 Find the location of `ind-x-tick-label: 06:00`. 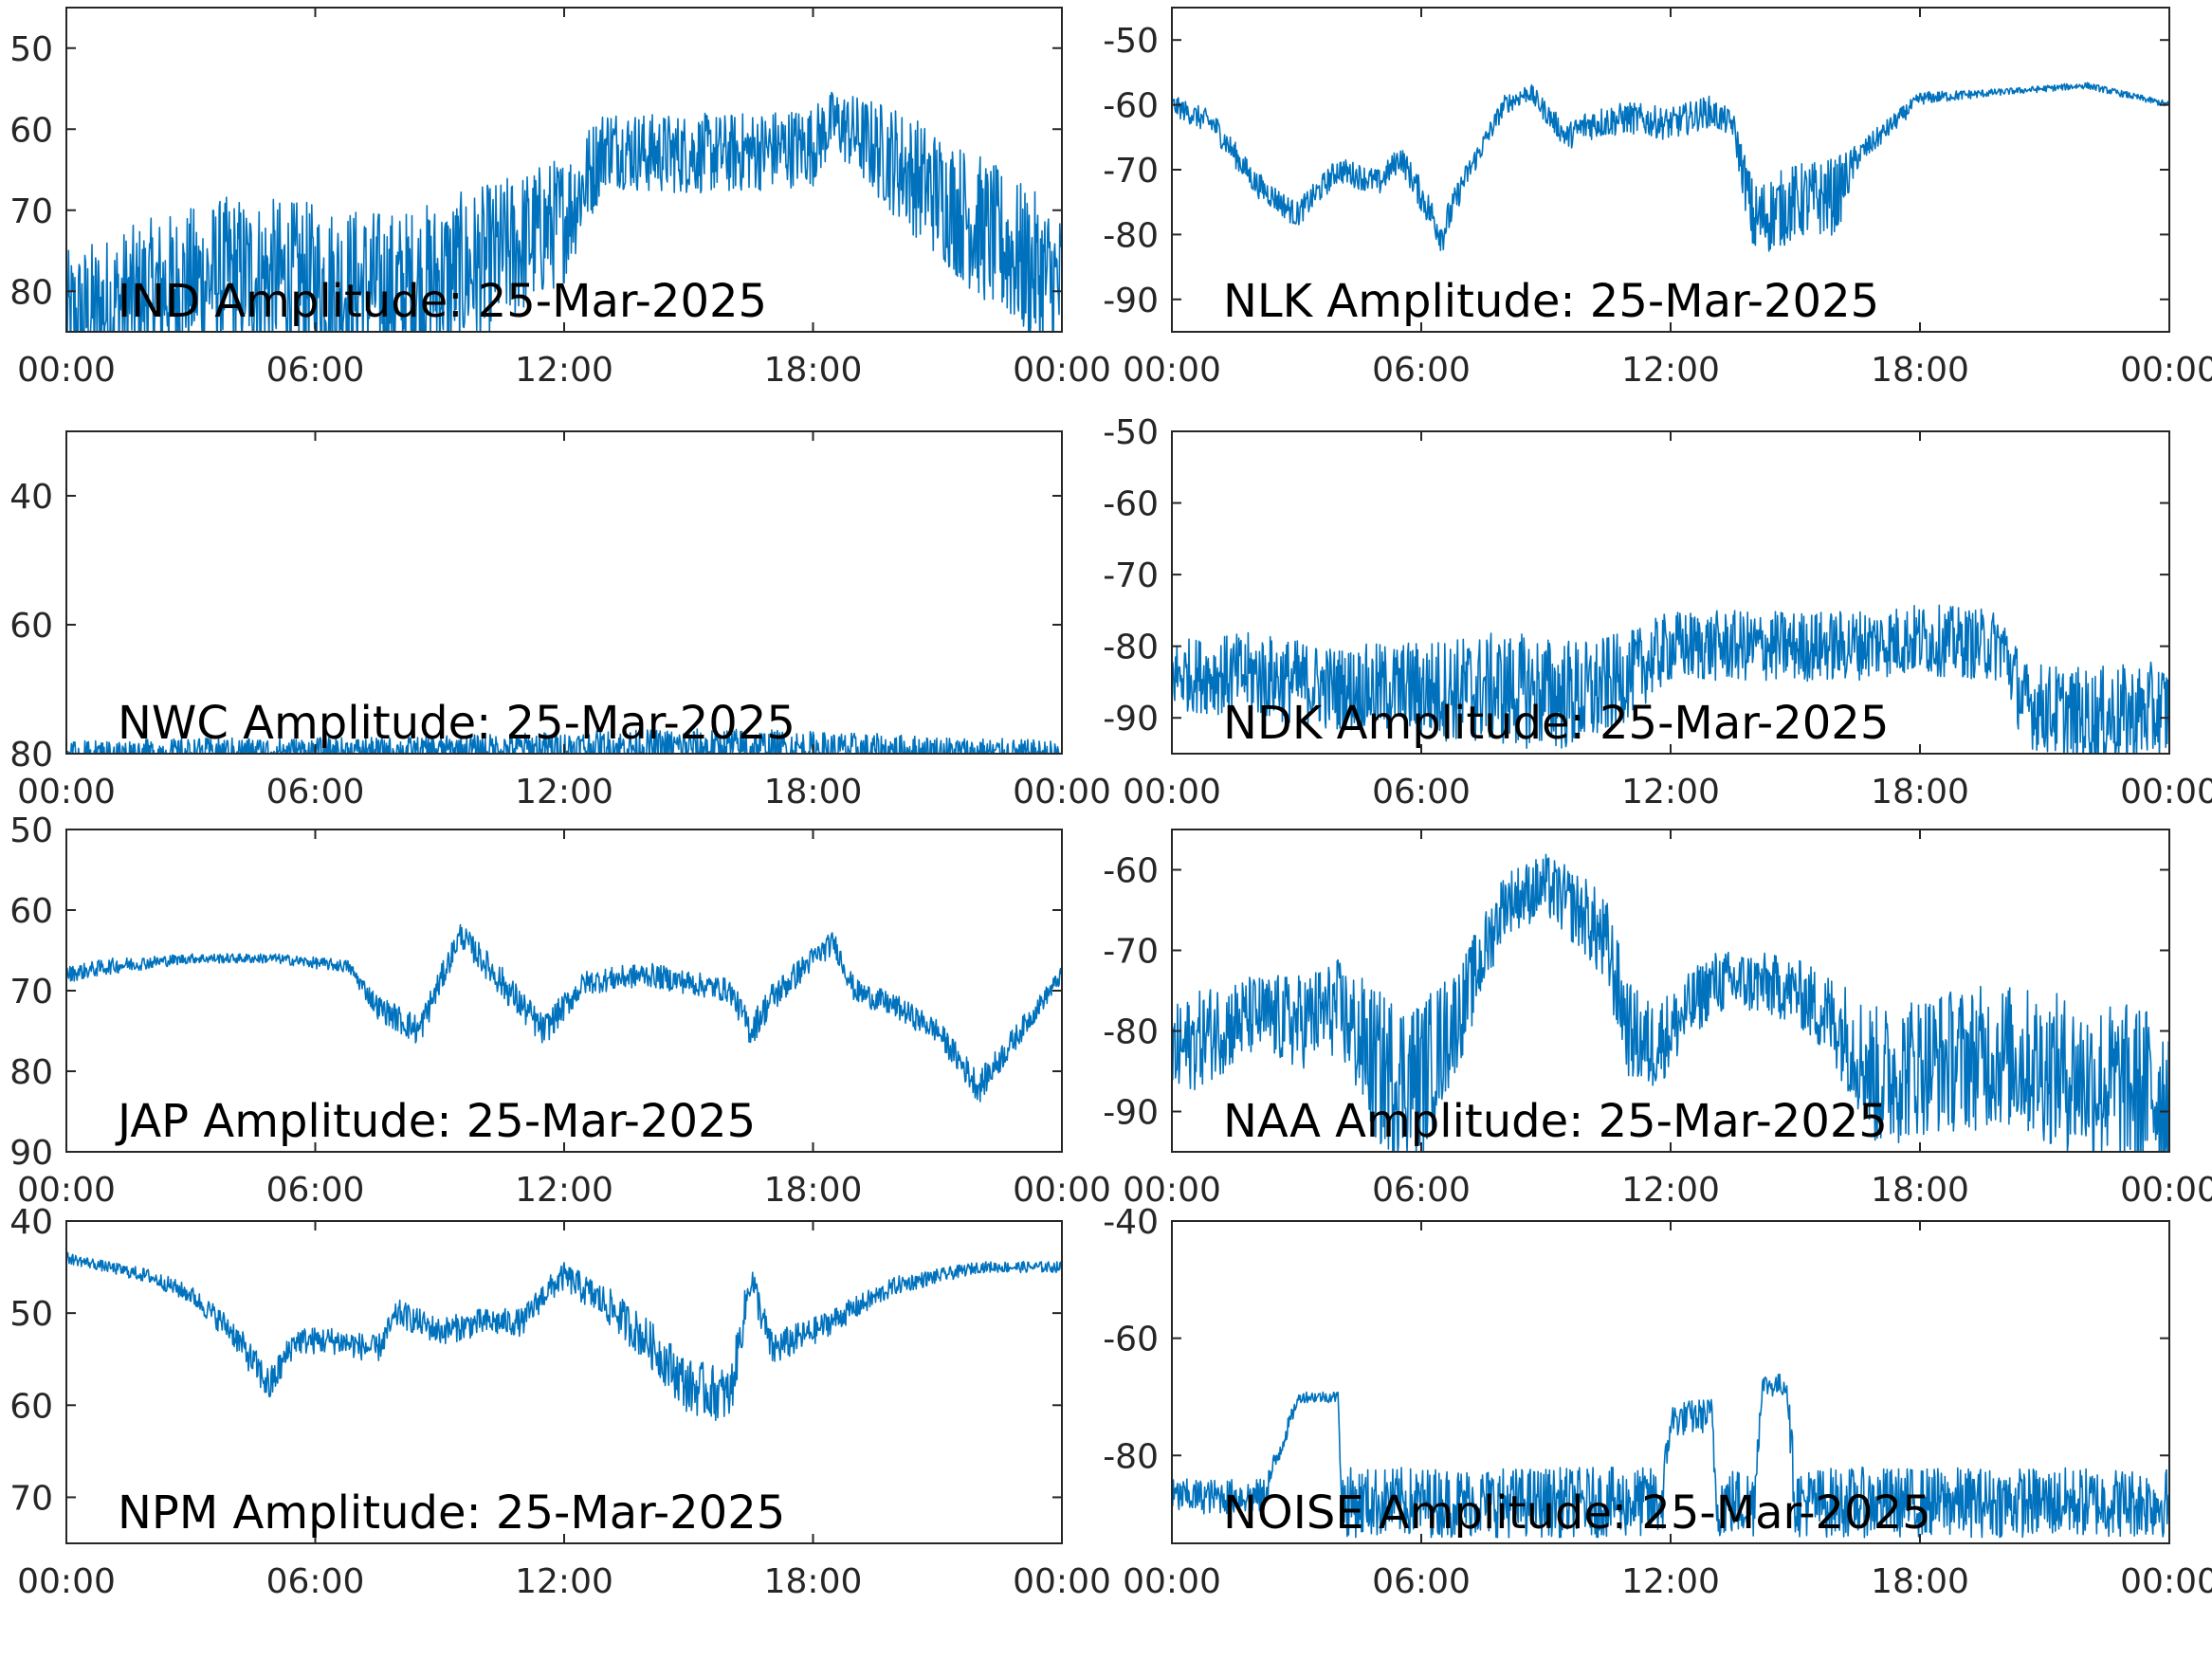

ind-x-tick-label: 06:00 is located at coordinates (315, 370).